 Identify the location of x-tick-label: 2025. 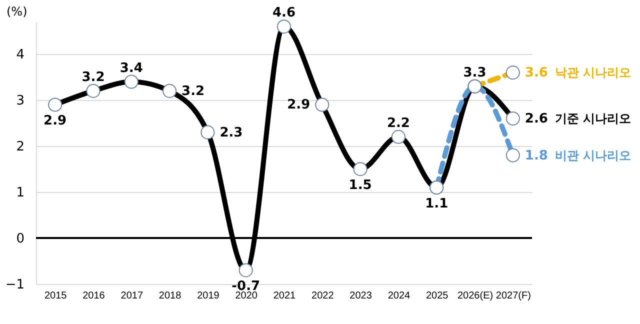
(437, 296).